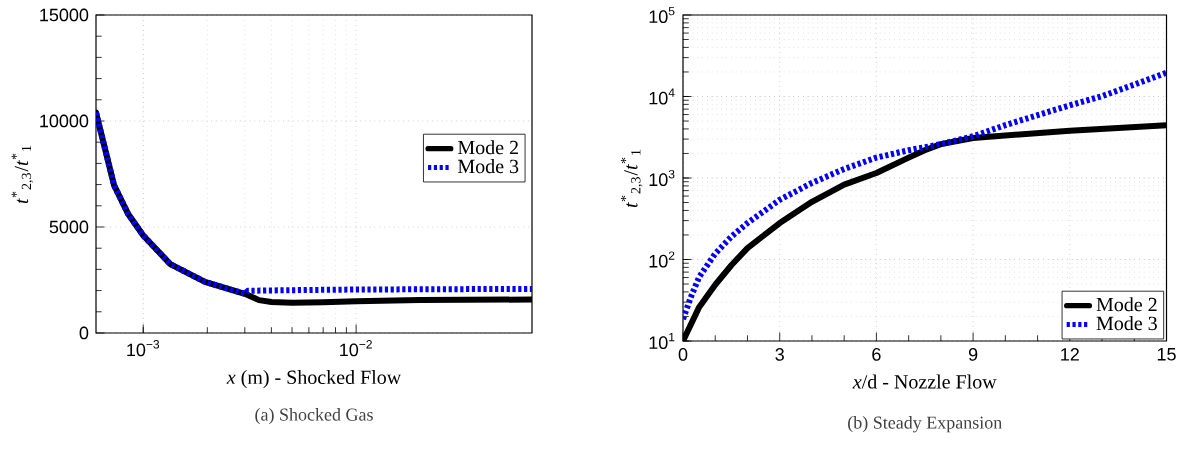  Describe the element at coordinates (143, 348) in the screenshot. I see `x-tick-label: 10$^{−3}$` at that location.